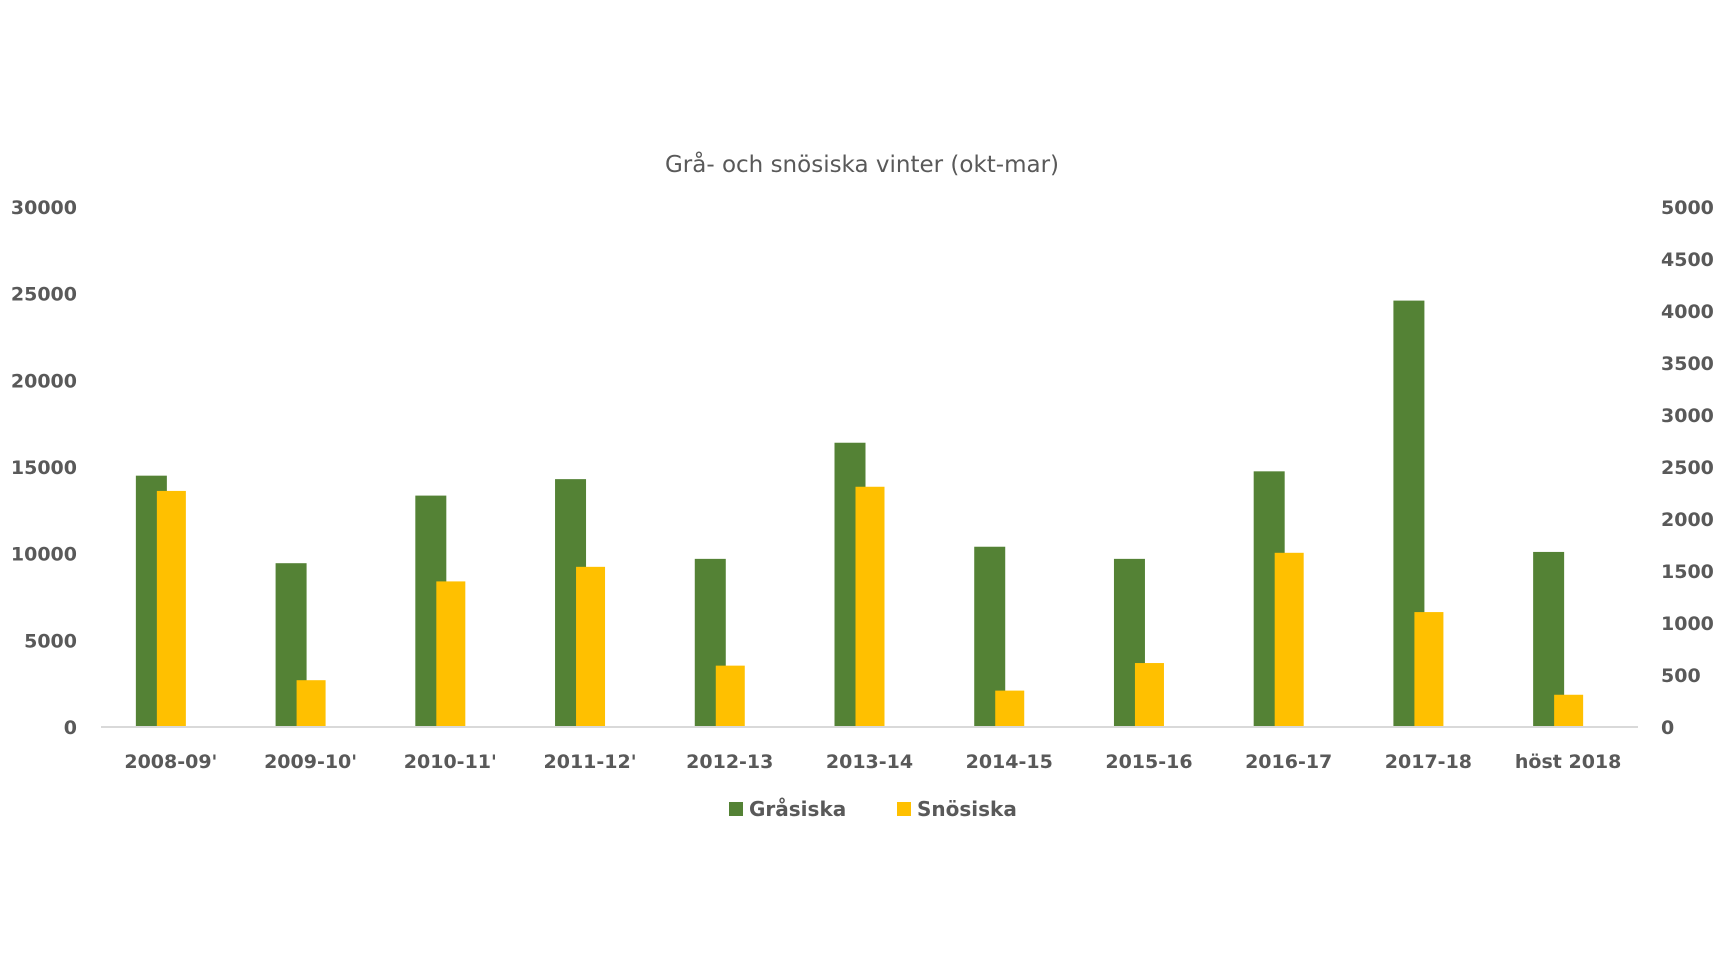 This screenshot has height=970, width=1725. What do you see at coordinates (1687, 416) in the screenshot?
I see `right-axis-tick-label: 3000` at bounding box center [1687, 416].